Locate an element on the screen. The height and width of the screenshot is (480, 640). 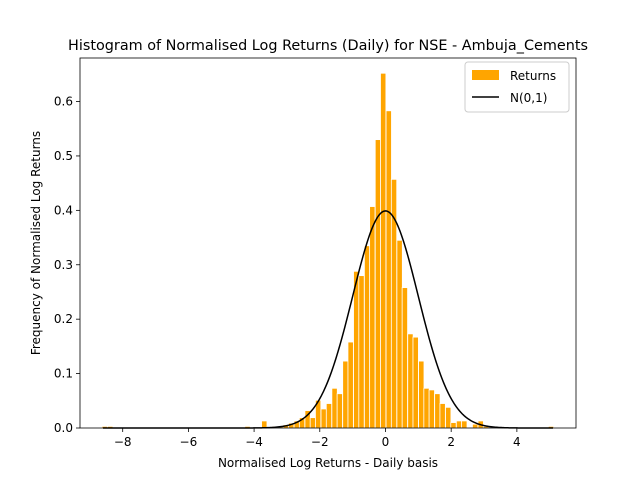
y-axis: 0.0 0.1 0.2 0.3 0.4 0.5 0.6 is located at coordinates (67, 265).